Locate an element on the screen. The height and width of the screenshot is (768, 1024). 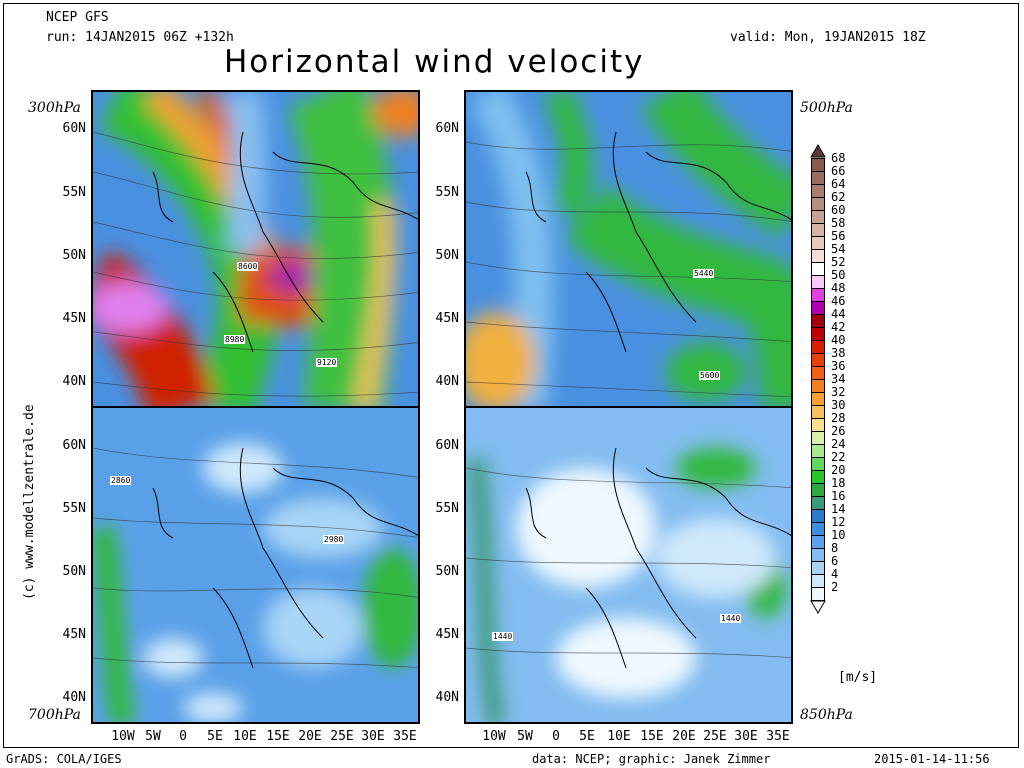
colorbar-level-label: 24 is located at coordinates (838, 444).